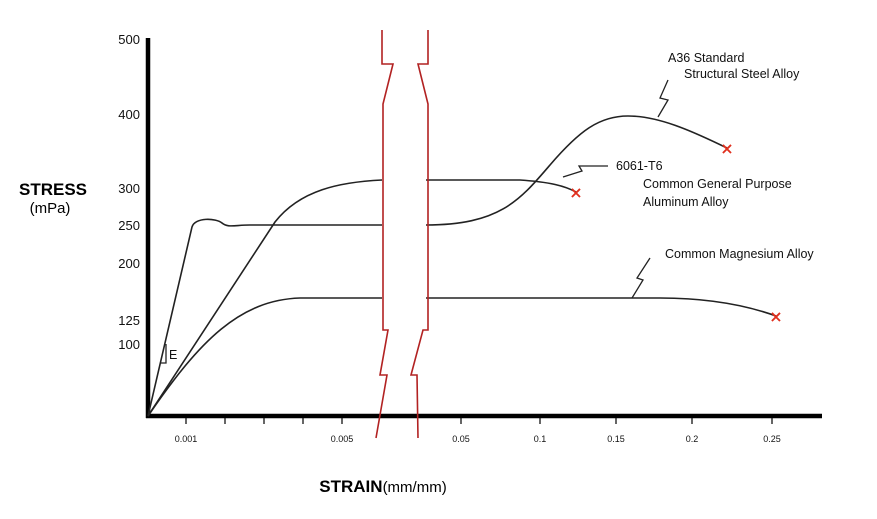 This screenshot has height=519, width=877. I want to click on x-axis-title-main: STRAIN, so click(350, 486).